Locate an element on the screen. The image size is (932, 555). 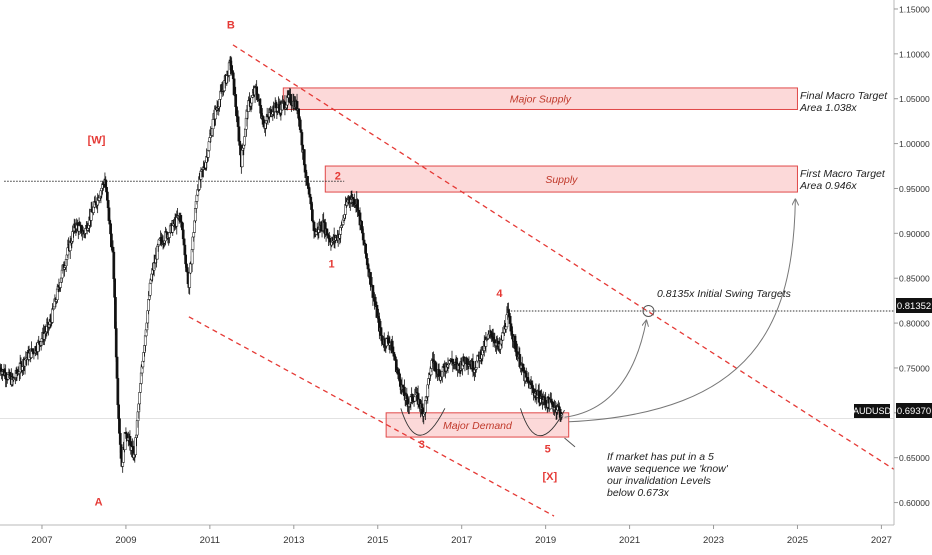
last-price-label: 0.69370 is located at coordinates (914, 411).